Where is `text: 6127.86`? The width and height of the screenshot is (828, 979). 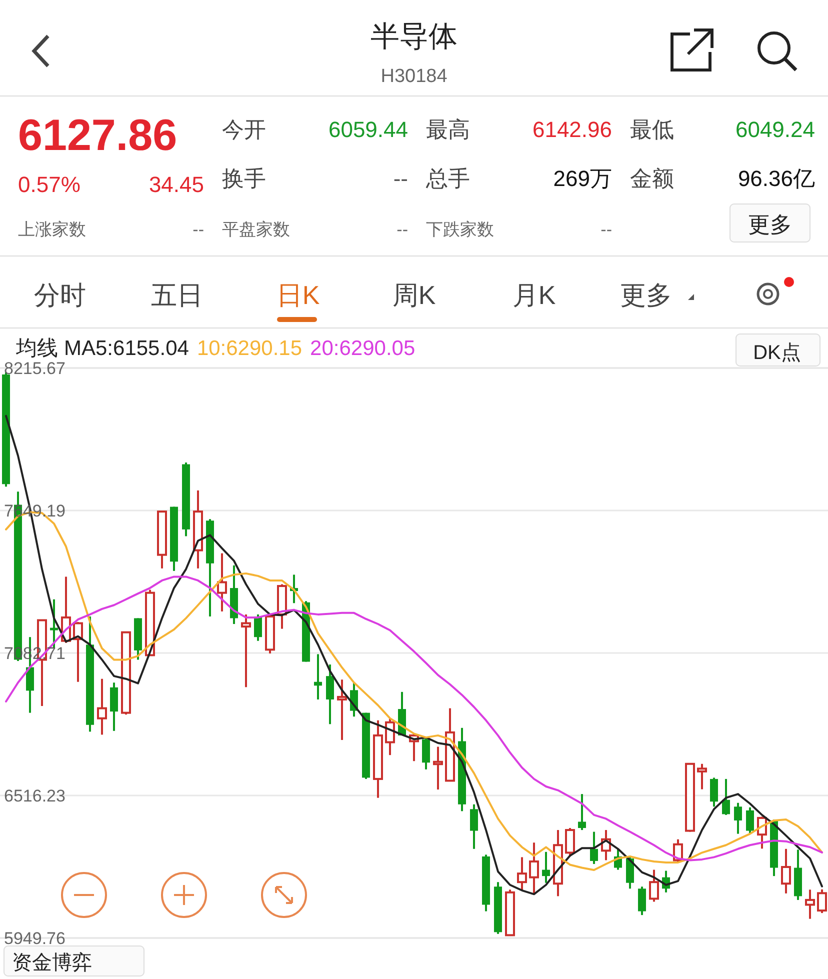 text: 6127.86 is located at coordinates (98, 135).